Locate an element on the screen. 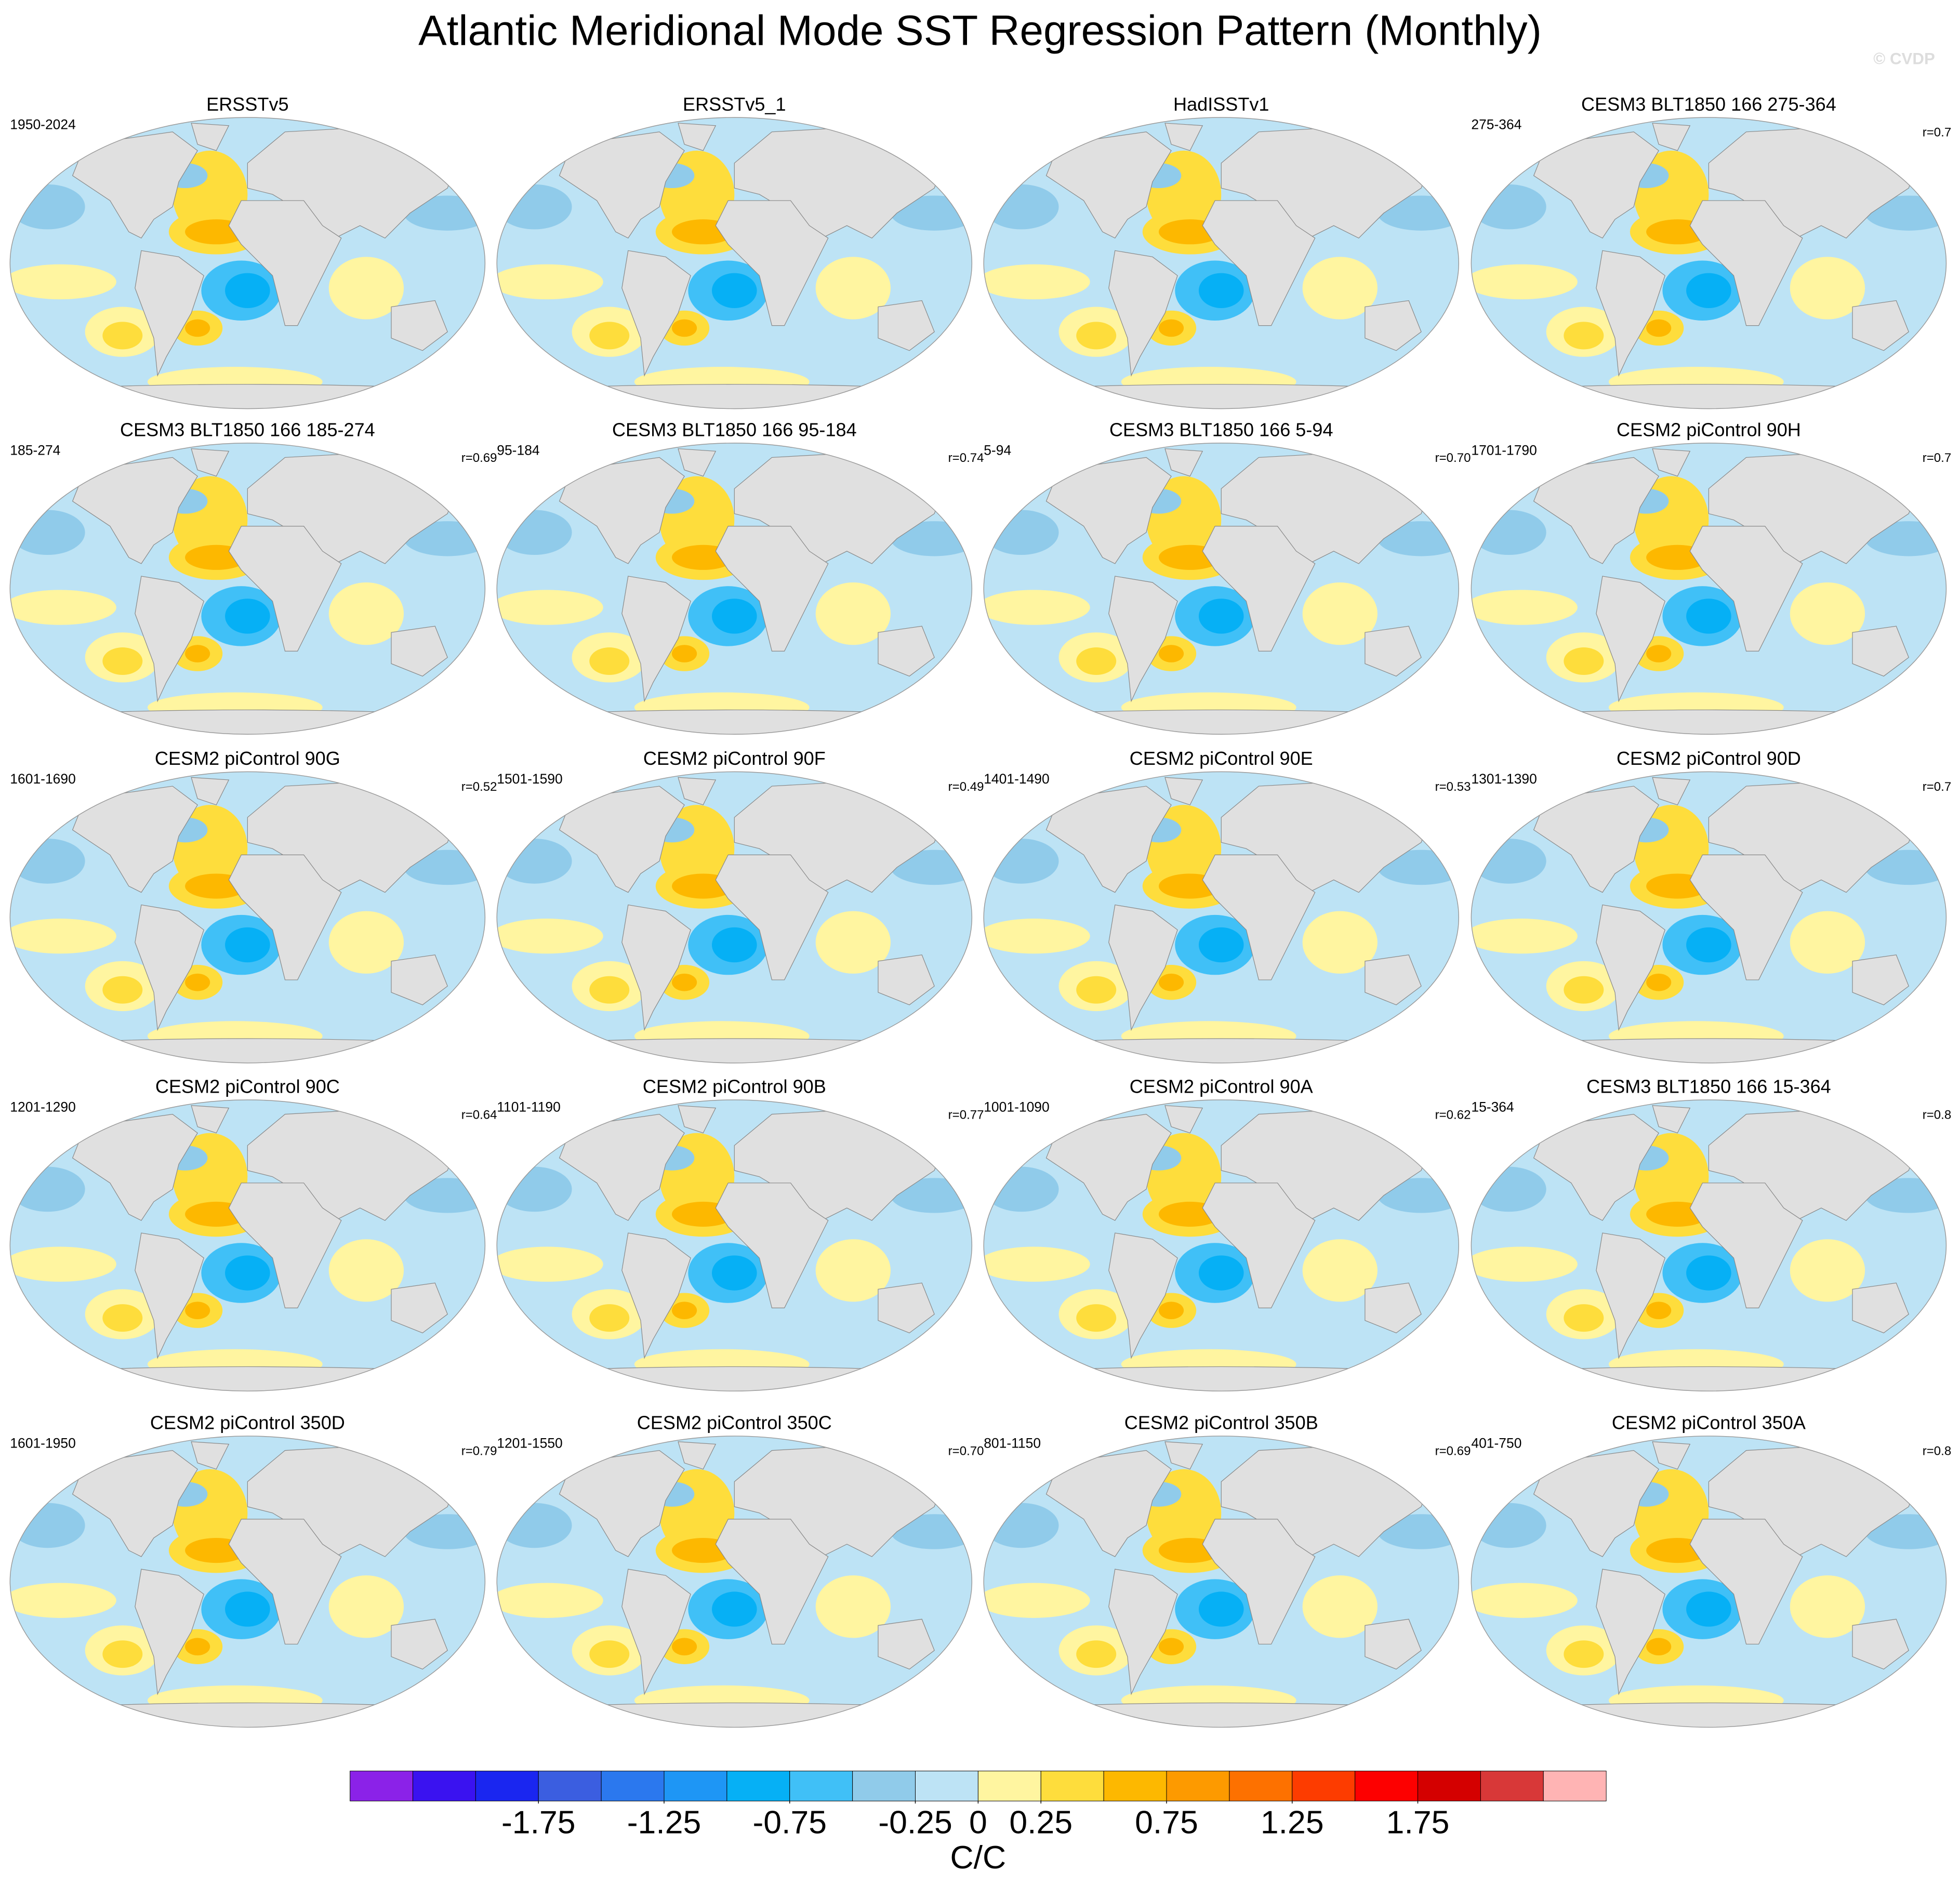 The width and height of the screenshot is (1960, 1885). map-panel: CESM2 piControl 90B 1101-1190 r=0.77 is located at coordinates (737, 1236).